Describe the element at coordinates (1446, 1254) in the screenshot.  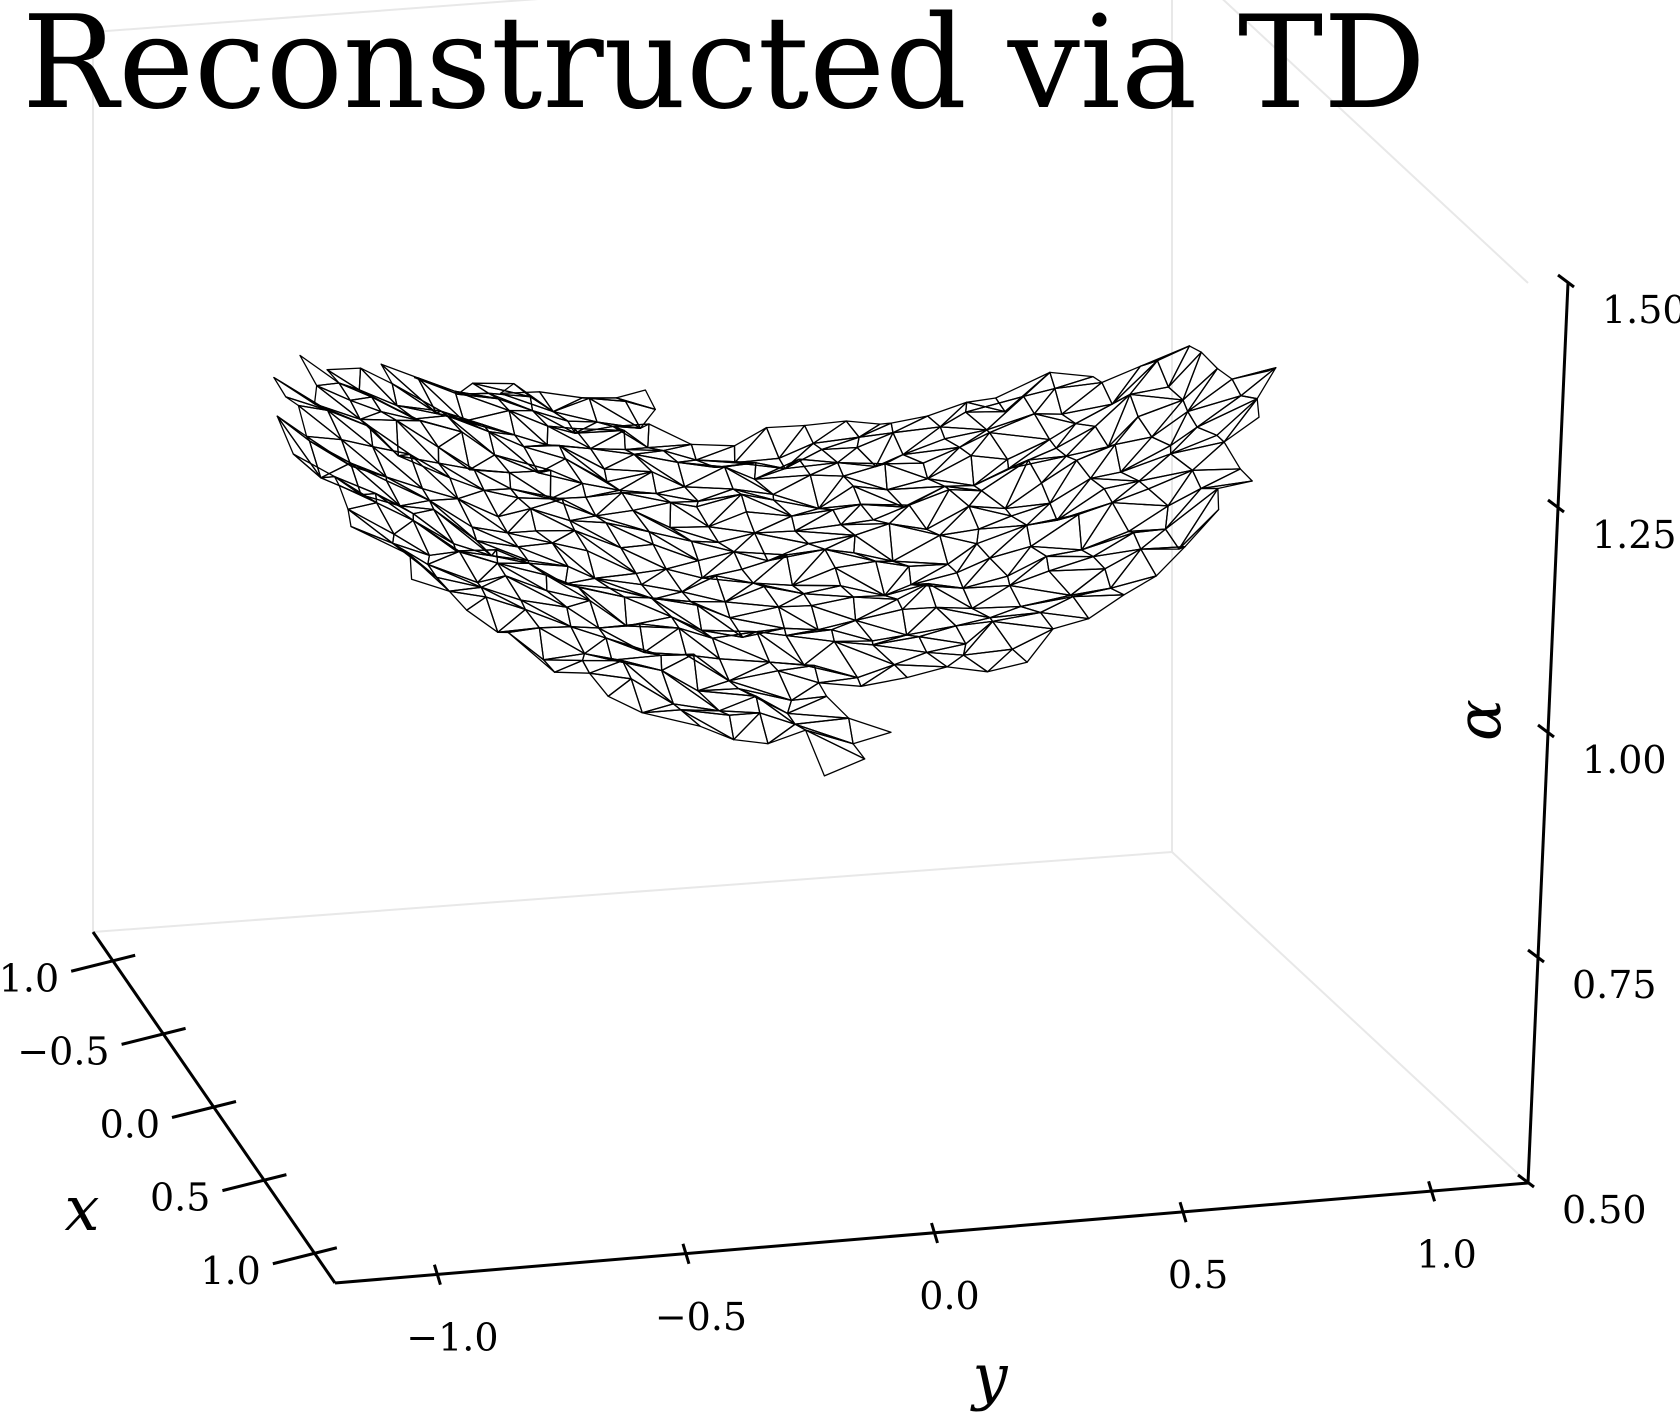
I see `y-tick-label-4: 1.0` at that location.